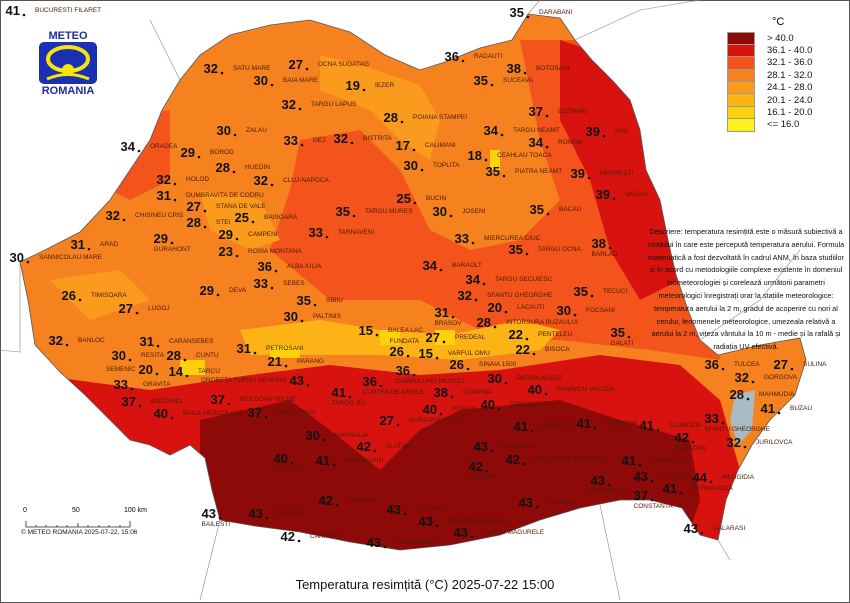  Describe the element at coordinates (449, 323) in the screenshot. I see `station-name: BRASOV` at that location.